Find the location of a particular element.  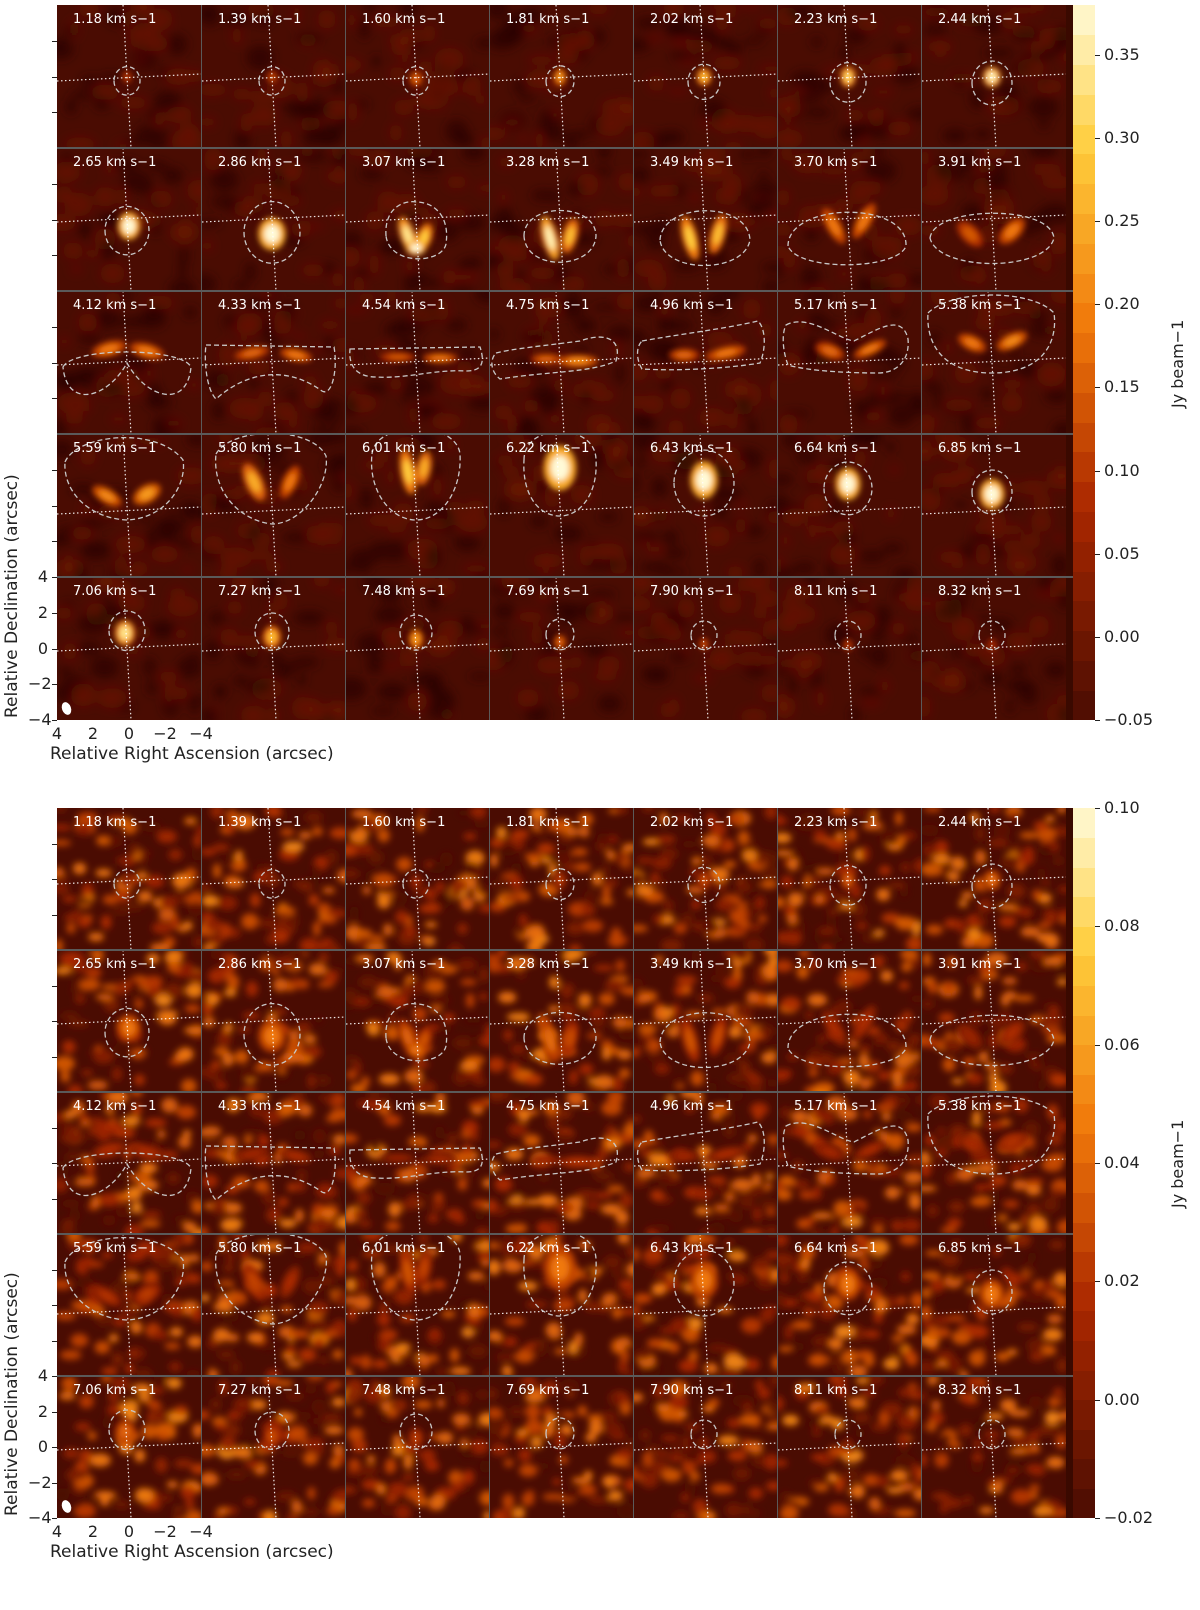

channel-panel: 6.43 km s−1 is located at coordinates (706, 1305).